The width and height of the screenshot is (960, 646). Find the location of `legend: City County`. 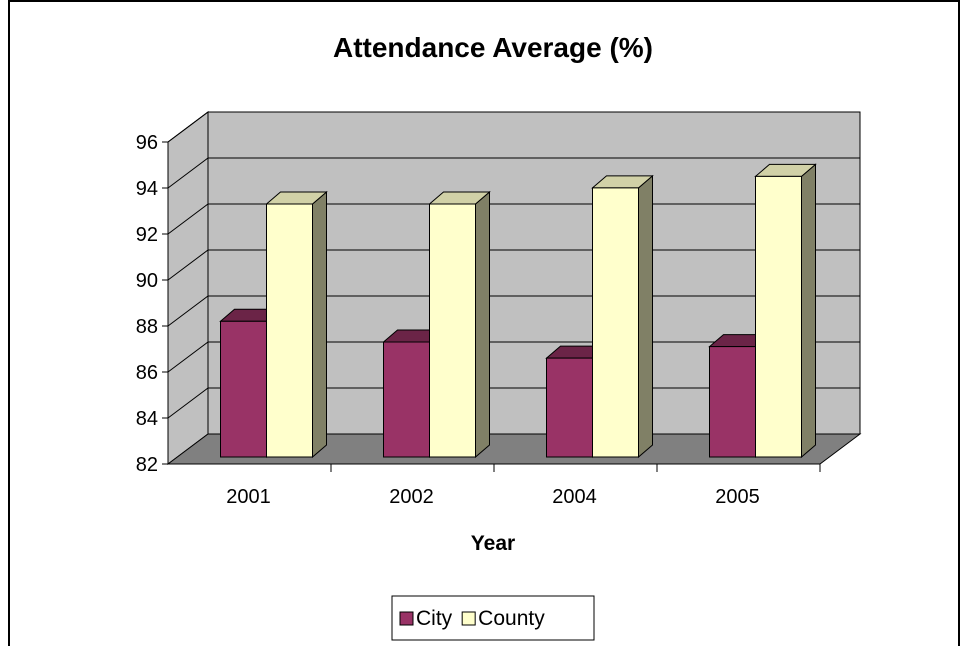

legend: City County is located at coordinates (493, 618).